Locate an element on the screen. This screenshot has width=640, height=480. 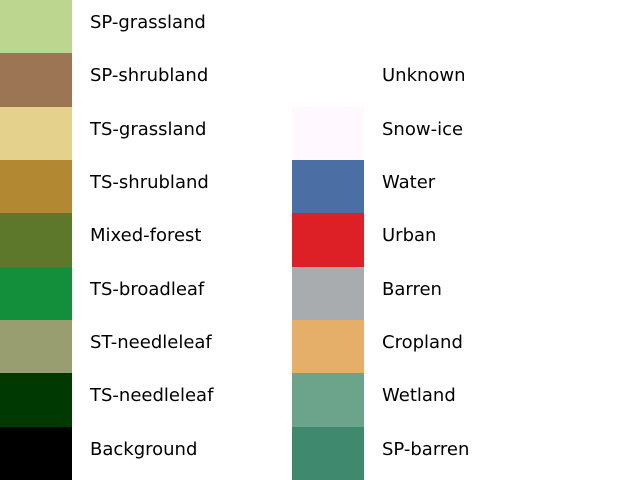
legend-item-st-needleleaf: ST-needleleaf is located at coordinates (150, 347).